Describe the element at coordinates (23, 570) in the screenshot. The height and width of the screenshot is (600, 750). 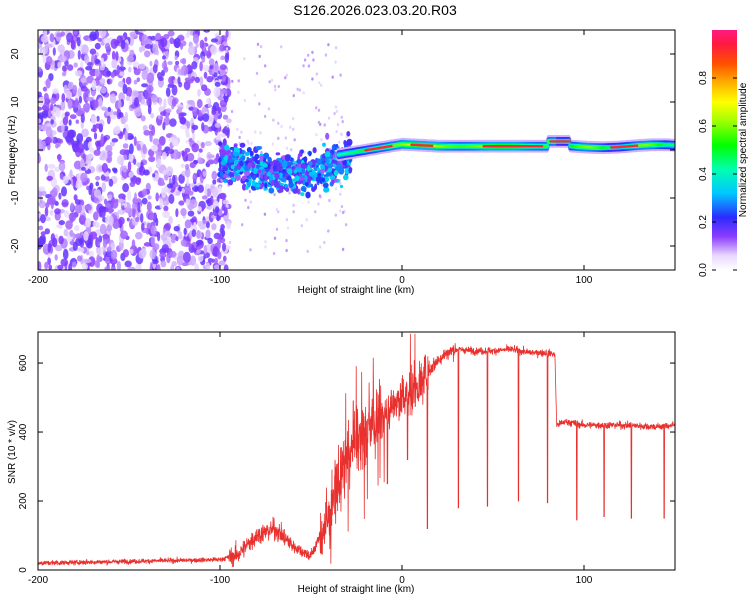
I see `snr-ytick-label: 0` at that location.